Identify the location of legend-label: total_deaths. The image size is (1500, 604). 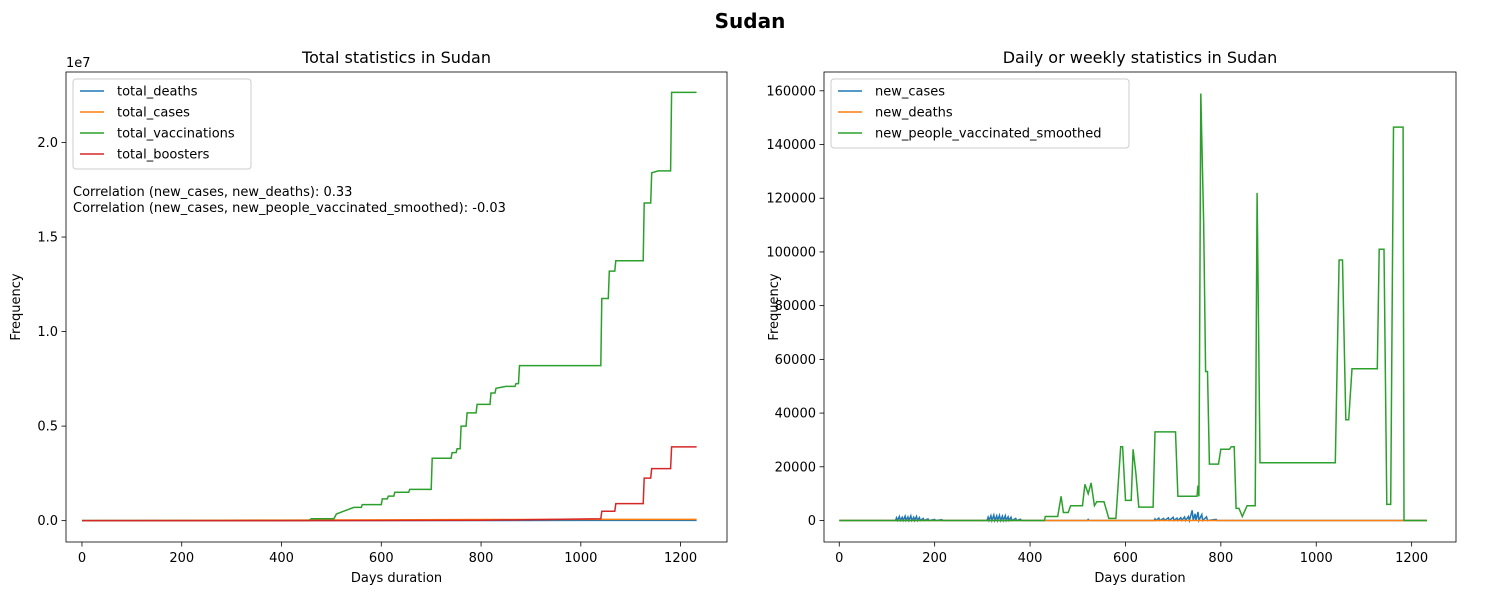
(157, 92).